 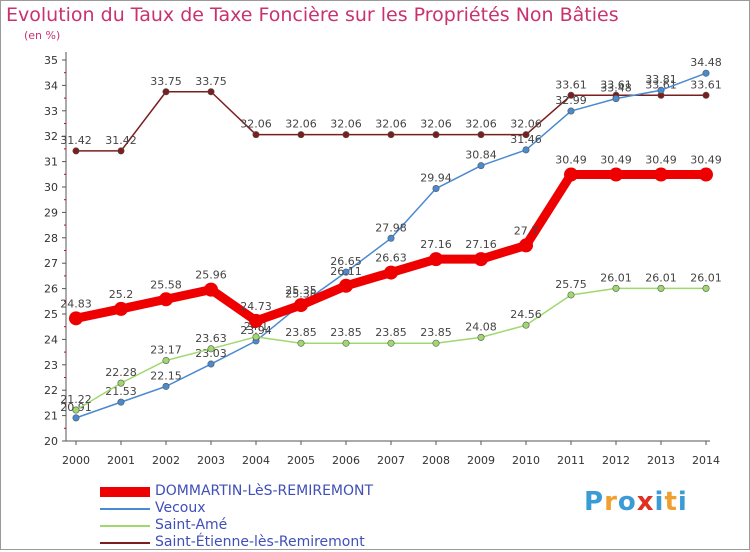 What do you see at coordinates (571, 460) in the screenshot?
I see `x-tick-label: 2011` at bounding box center [571, 460].